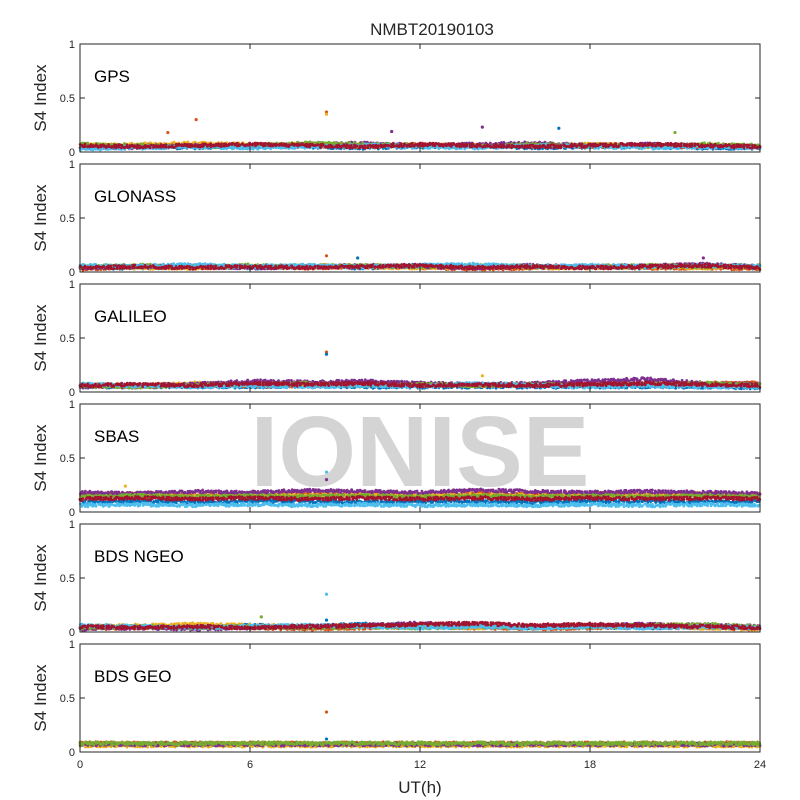 This screenshot has width=800, height=800. Describe the element at coordinates (420, 98) in the screenshot. I see `plot-area` at that location.